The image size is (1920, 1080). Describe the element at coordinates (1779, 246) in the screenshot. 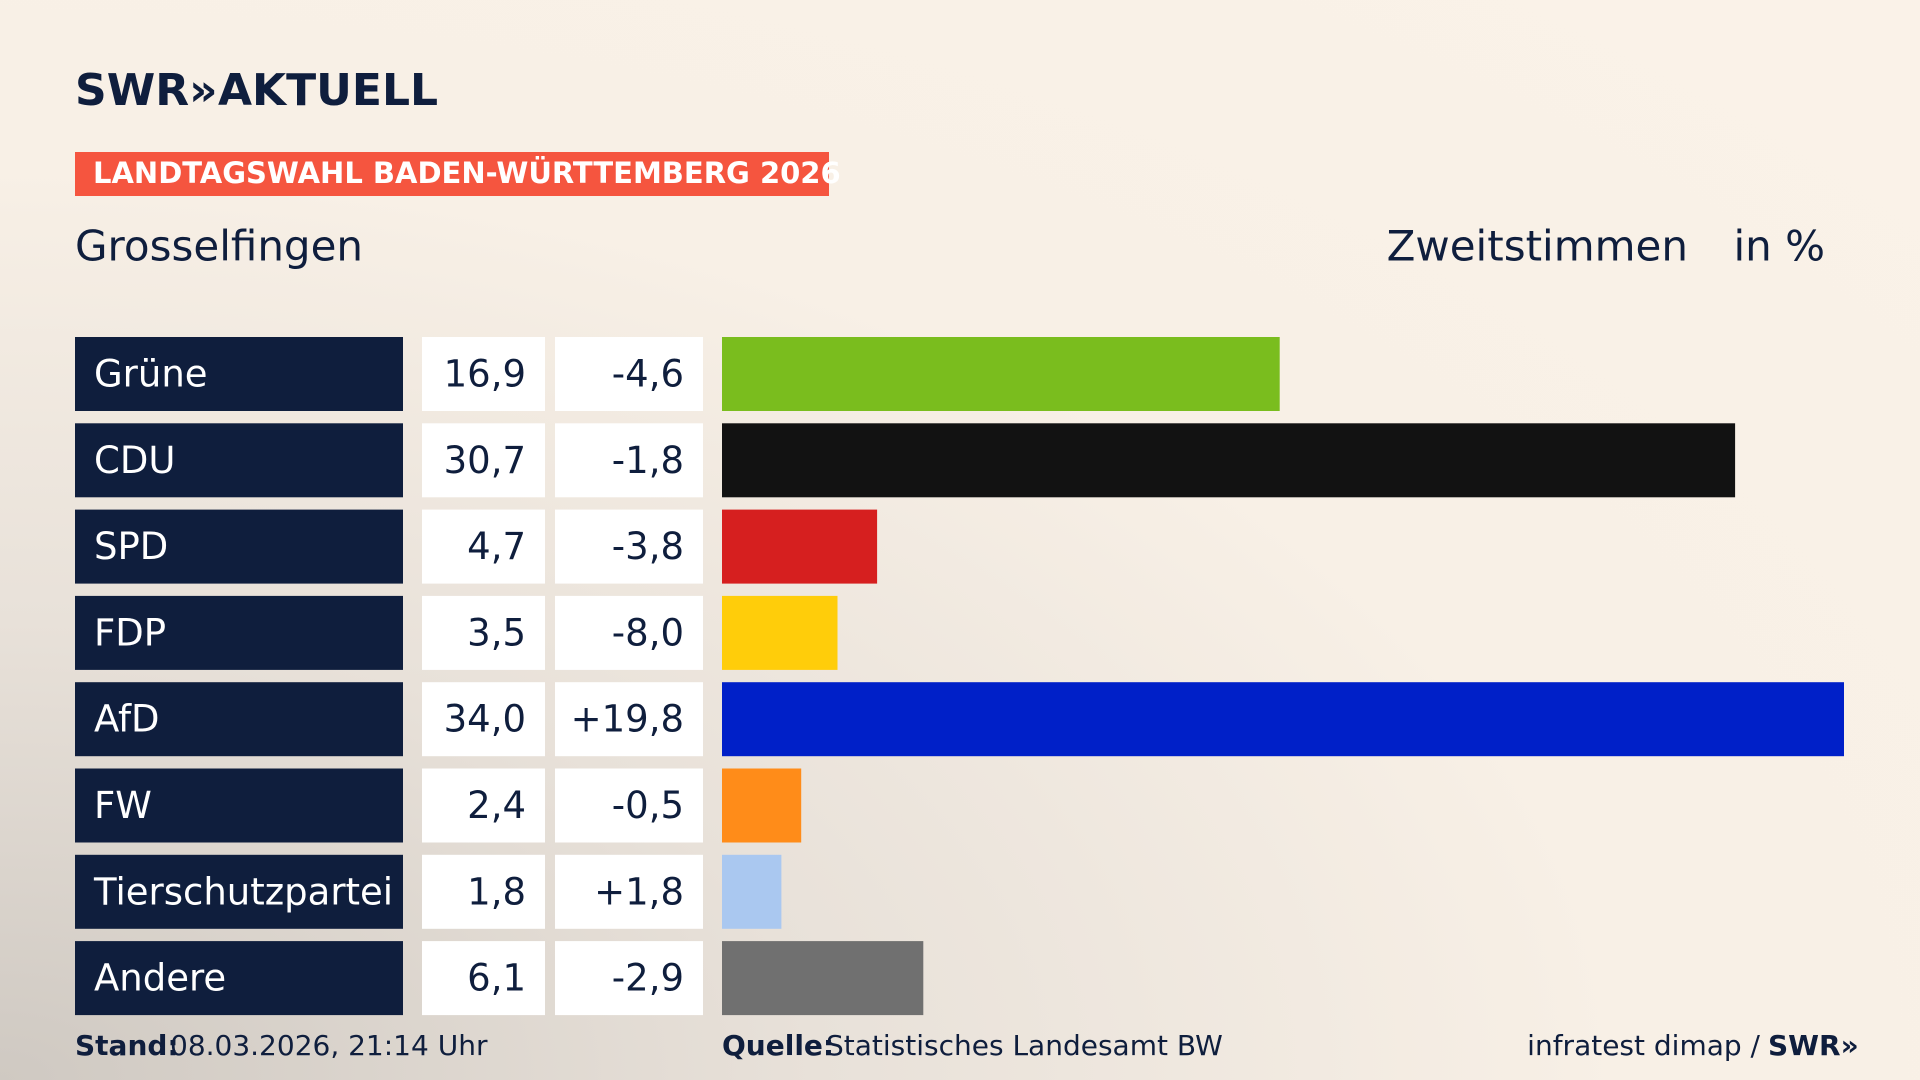

I see `unit: in %` at that location.